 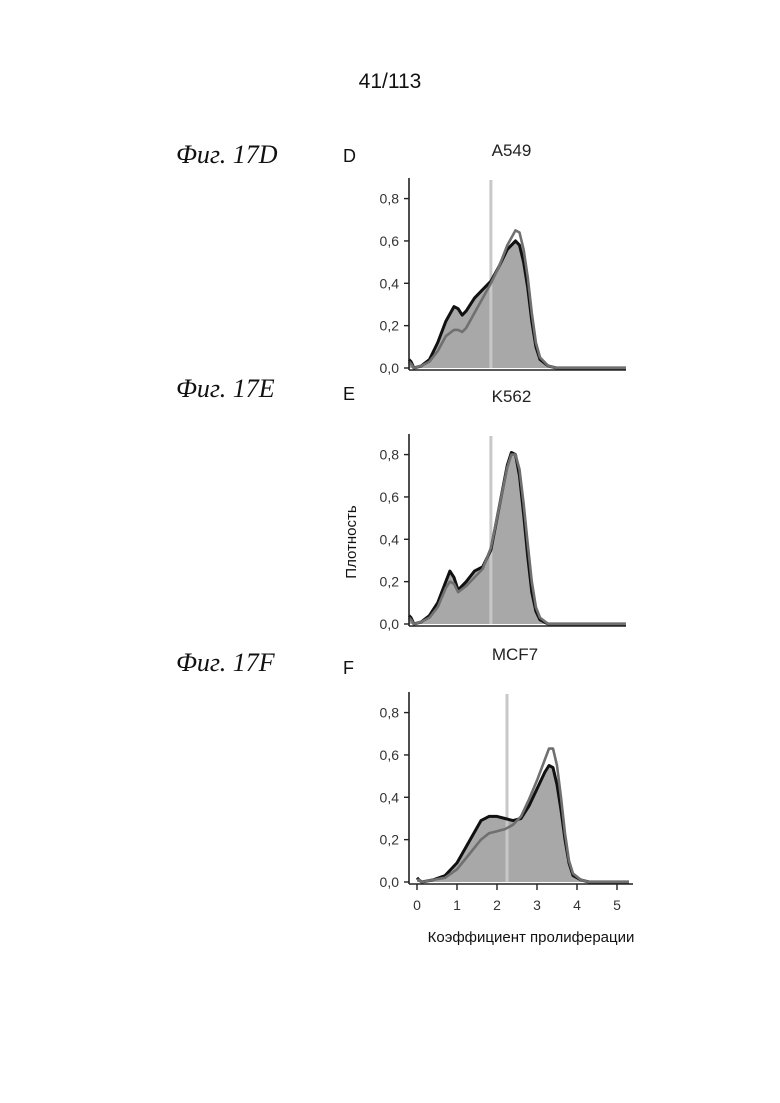 What do you see at coordinates (348, 668) in the screenshot?
I see `panel-letter: F` at bounding box center [348, 668].